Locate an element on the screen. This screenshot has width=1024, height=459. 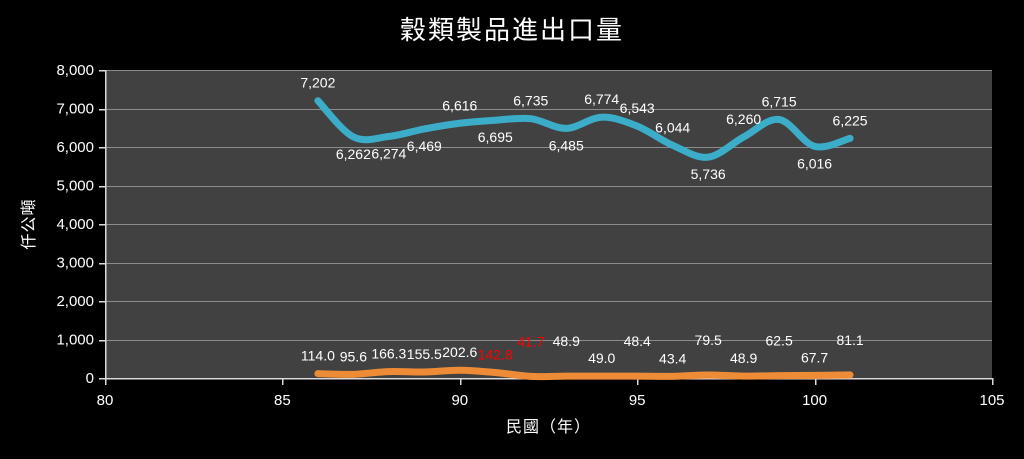
y-tick-label: 4,000 is located at coordinates (75, 224).